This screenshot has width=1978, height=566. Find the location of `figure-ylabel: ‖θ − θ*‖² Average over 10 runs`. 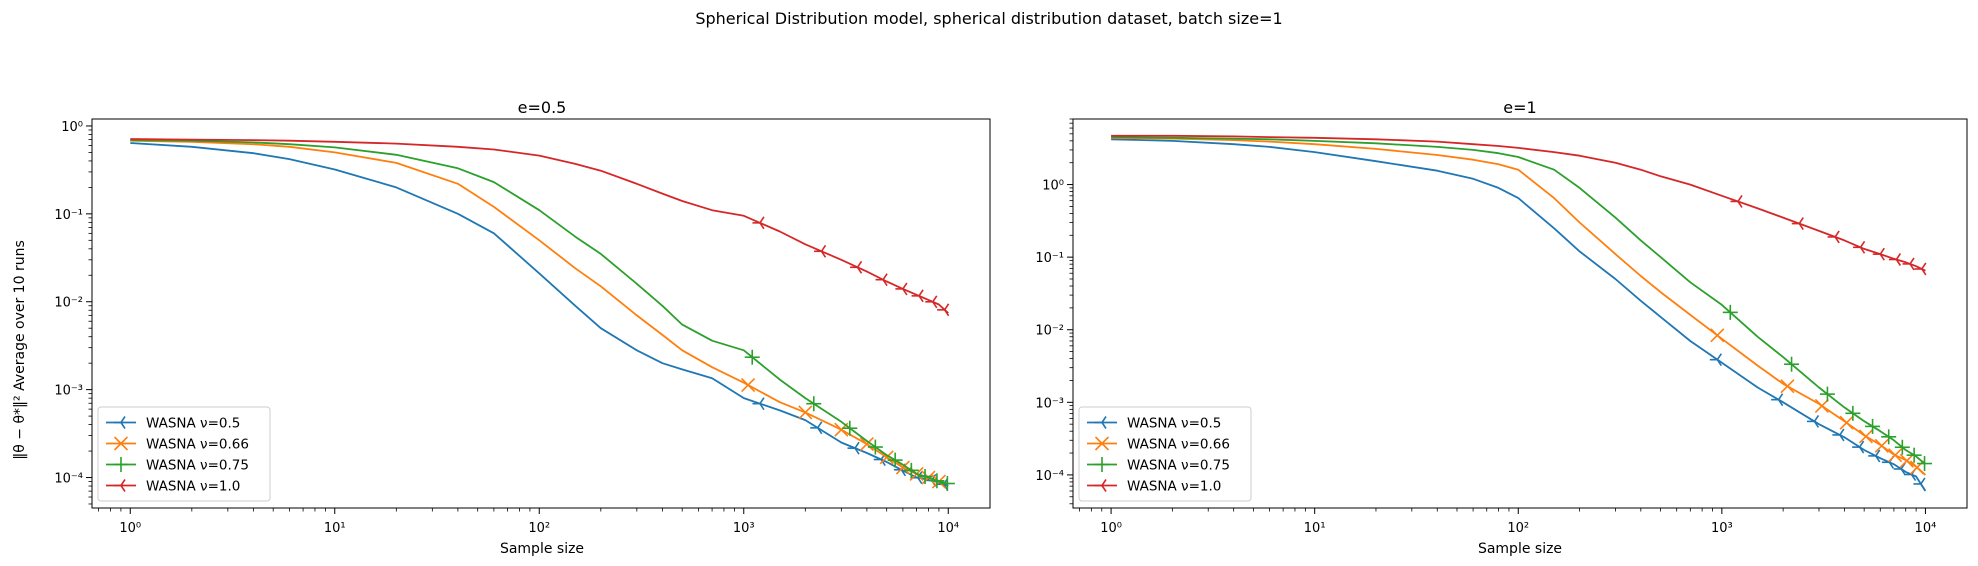

figure-ylabel: ‖θ − θ*‖² Average over 10 runs is located at coordinates (20, 350).